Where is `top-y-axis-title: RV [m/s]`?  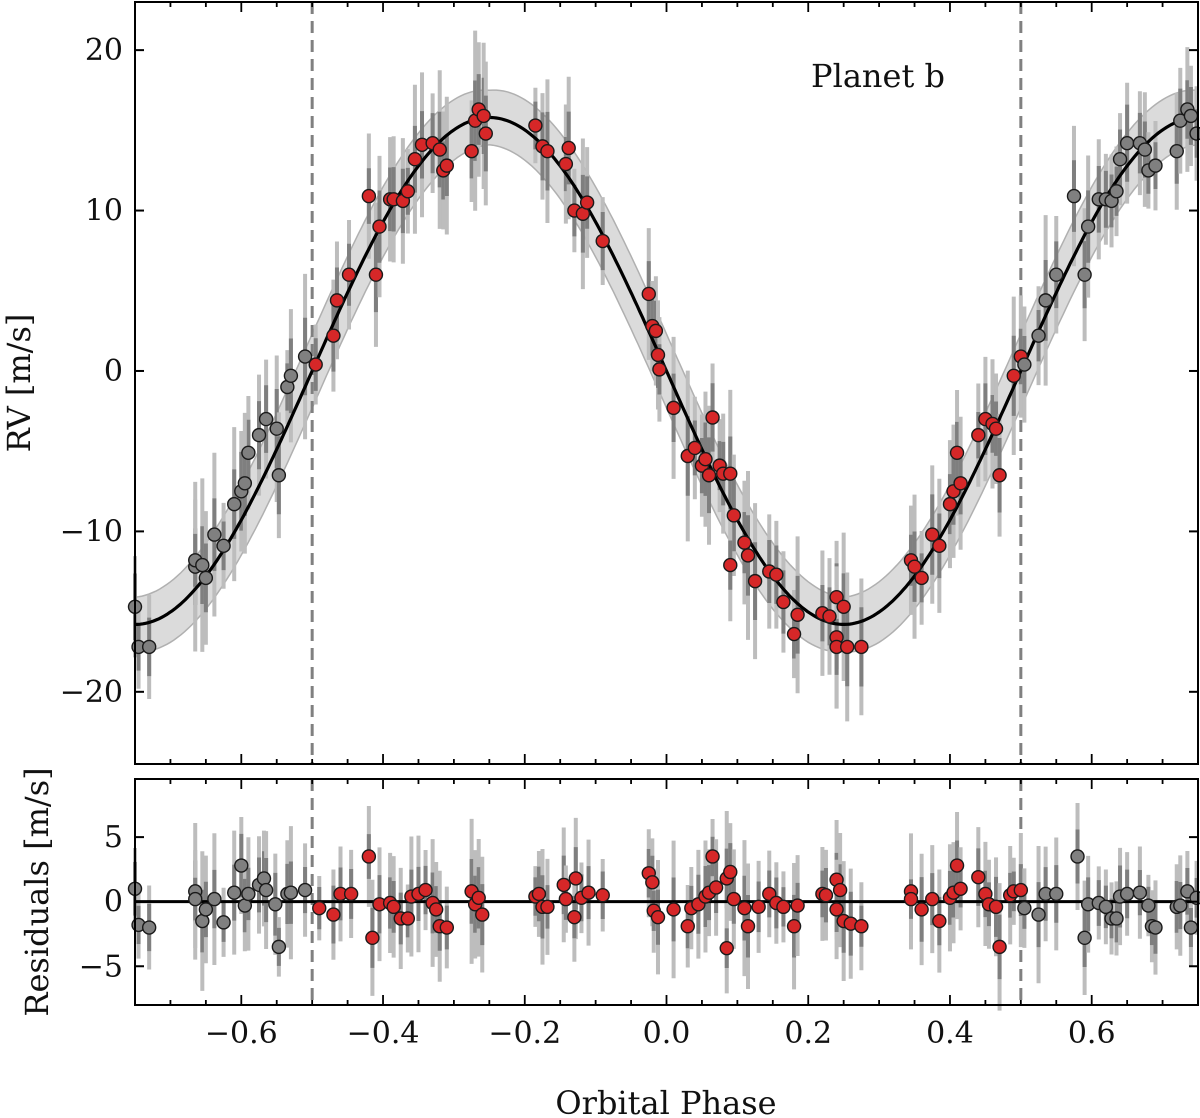
top-y-axis-title: RV [m/s] is located at coordinates (19, 383).